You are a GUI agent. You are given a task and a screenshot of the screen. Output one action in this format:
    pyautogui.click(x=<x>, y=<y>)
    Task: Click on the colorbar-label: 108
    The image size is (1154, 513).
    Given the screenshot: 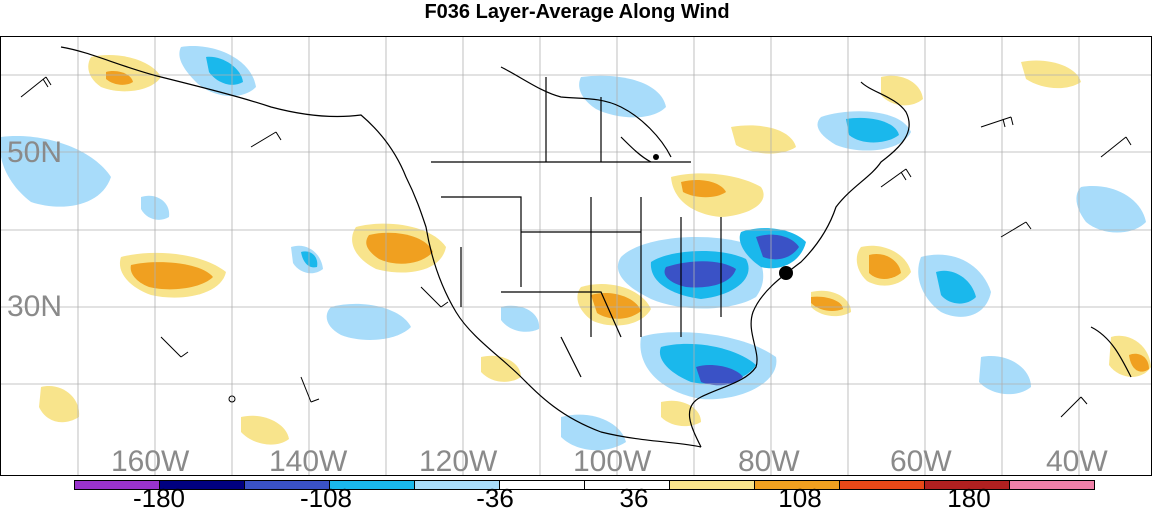 What is the action you would take?
    pyautogui.click(x=800, y=498)
    